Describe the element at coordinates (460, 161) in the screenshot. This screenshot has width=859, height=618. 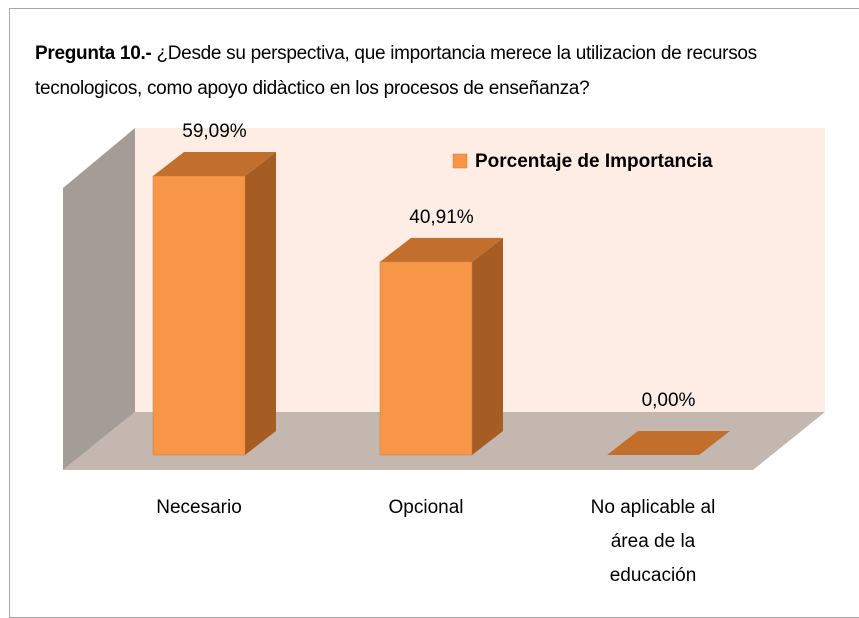
I see `legend-swatch` at that location.